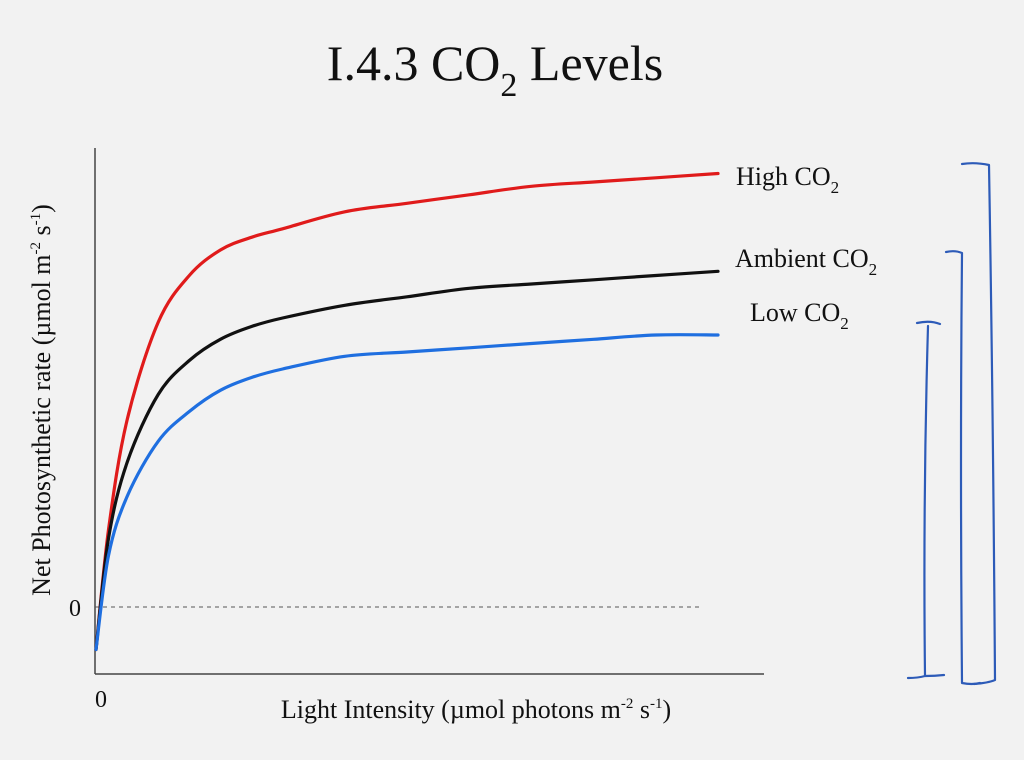 The height and width of the screenshot is (760, 1024). I want to click on y-axis-label: Net Photosynthetic rate (µmol m-2 s-1), so click(41, 400).